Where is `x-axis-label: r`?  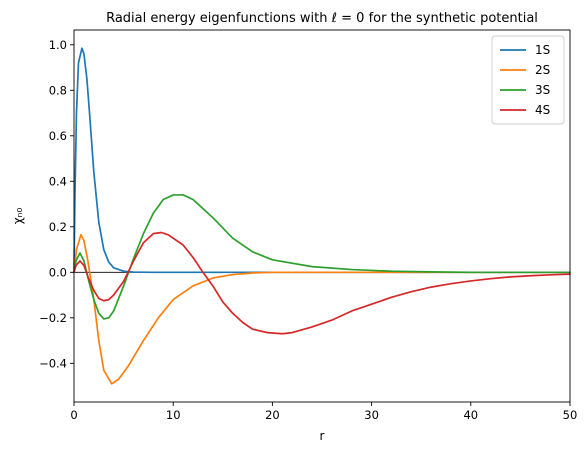 x-axis-label: r is located at coordinates (322, 436).